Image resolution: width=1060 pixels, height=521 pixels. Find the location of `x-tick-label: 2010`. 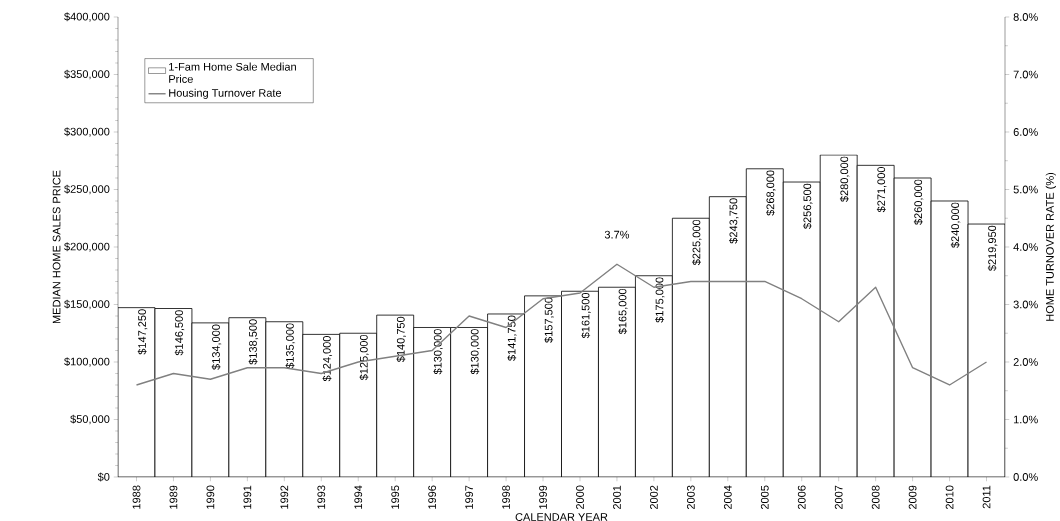

x-tick-label: 2010 is located at coordinates (949, 497).